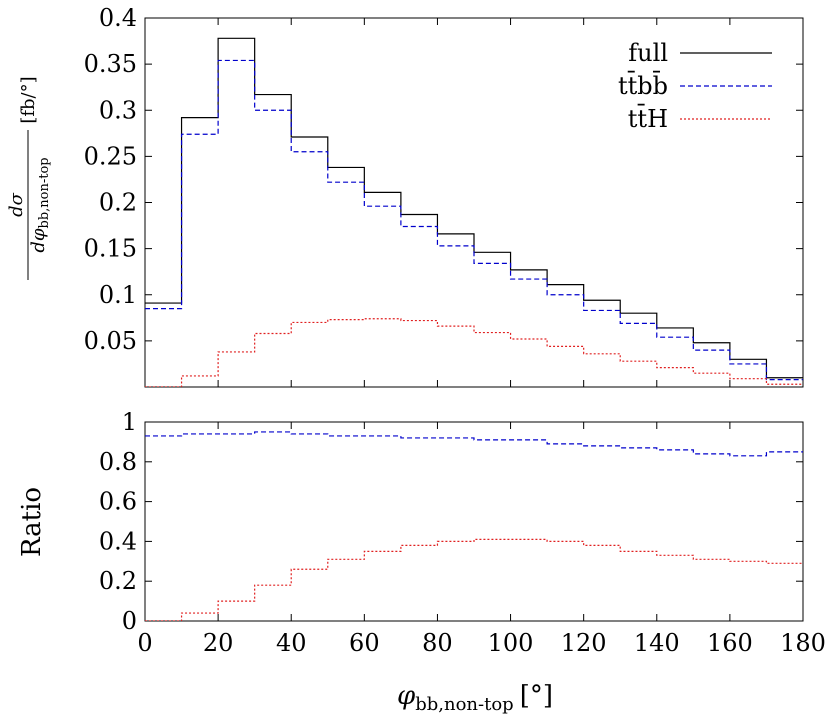 This screenshot has height=720, width=830. I want to click on xtick-label: 0, so click(144, 643).